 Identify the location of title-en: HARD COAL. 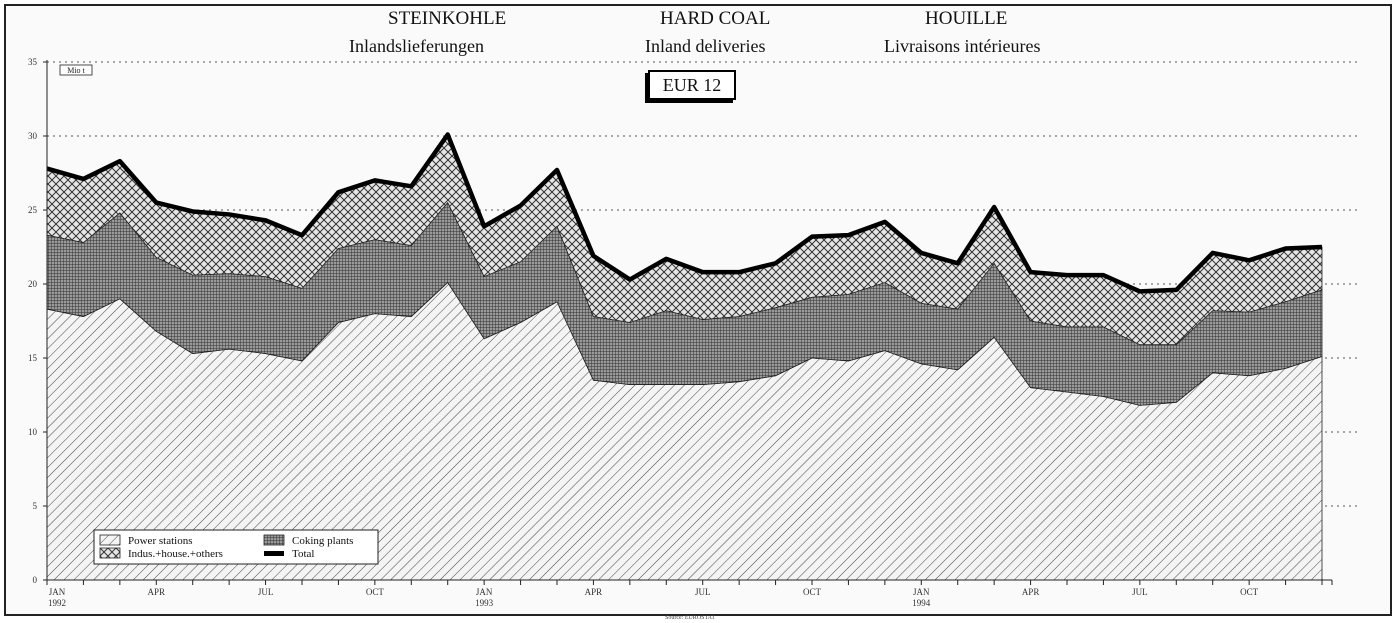
(715, 18).